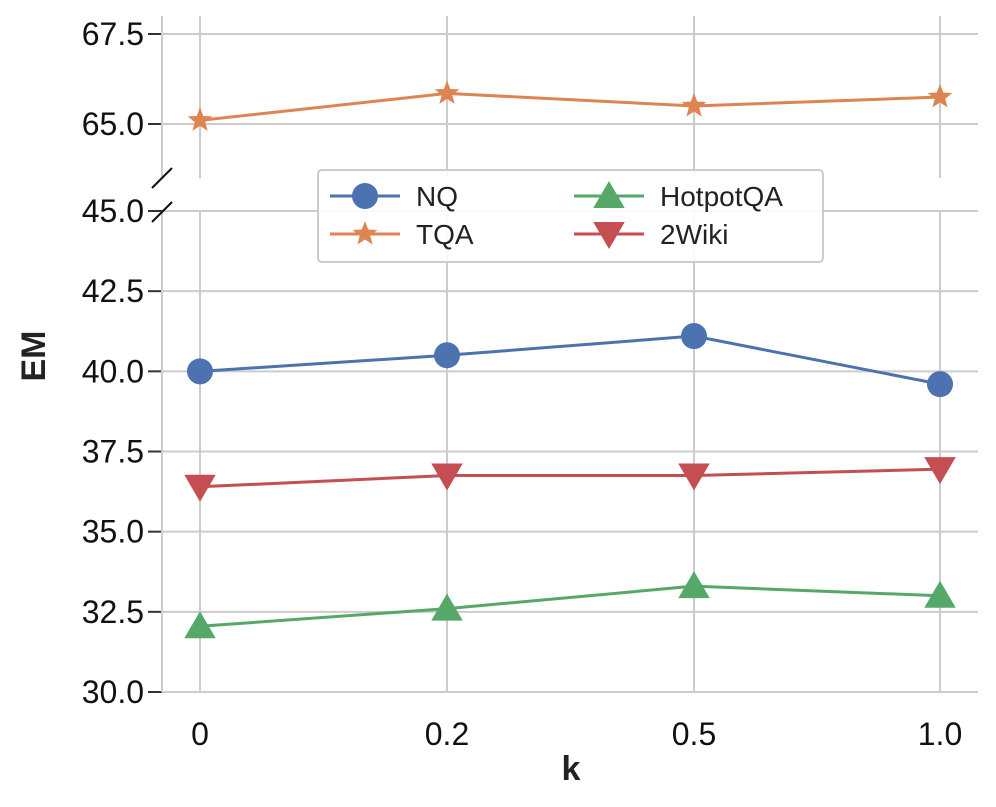 The width and height of the screenshot is (996, 807). I want to click on legend: NQ TQA HotpotQA 2Wiki, so click(570, 216).